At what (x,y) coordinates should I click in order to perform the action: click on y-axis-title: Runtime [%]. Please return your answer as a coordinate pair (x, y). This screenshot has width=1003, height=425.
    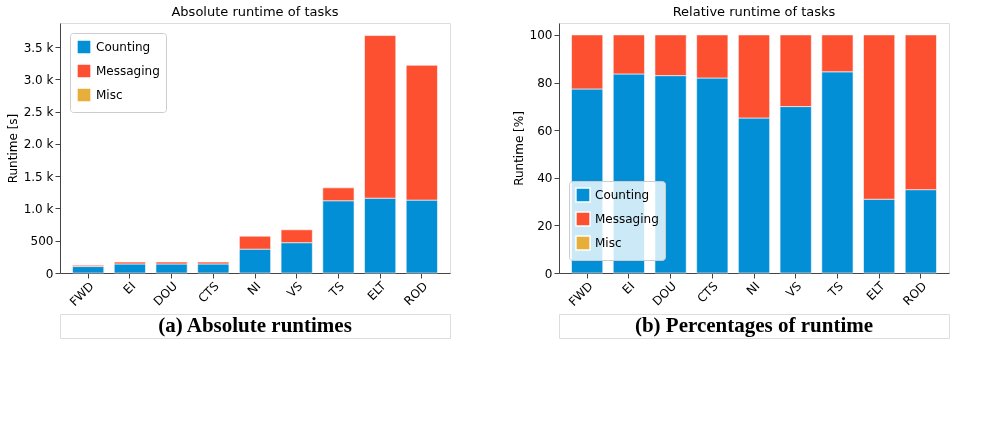
    Looking at the image, I should click on (518, 148).